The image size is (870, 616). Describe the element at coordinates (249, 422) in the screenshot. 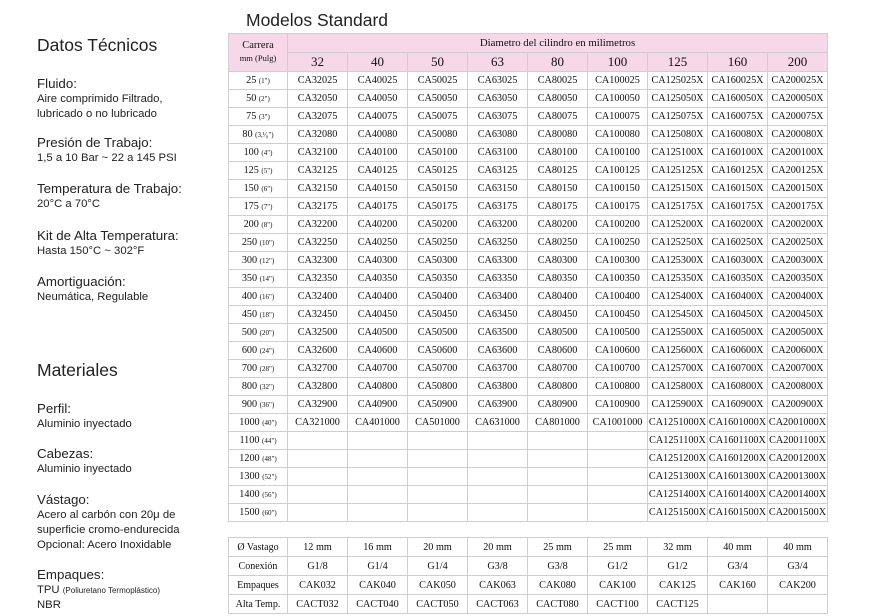

I see `stroke-mm: 1000` at that location.